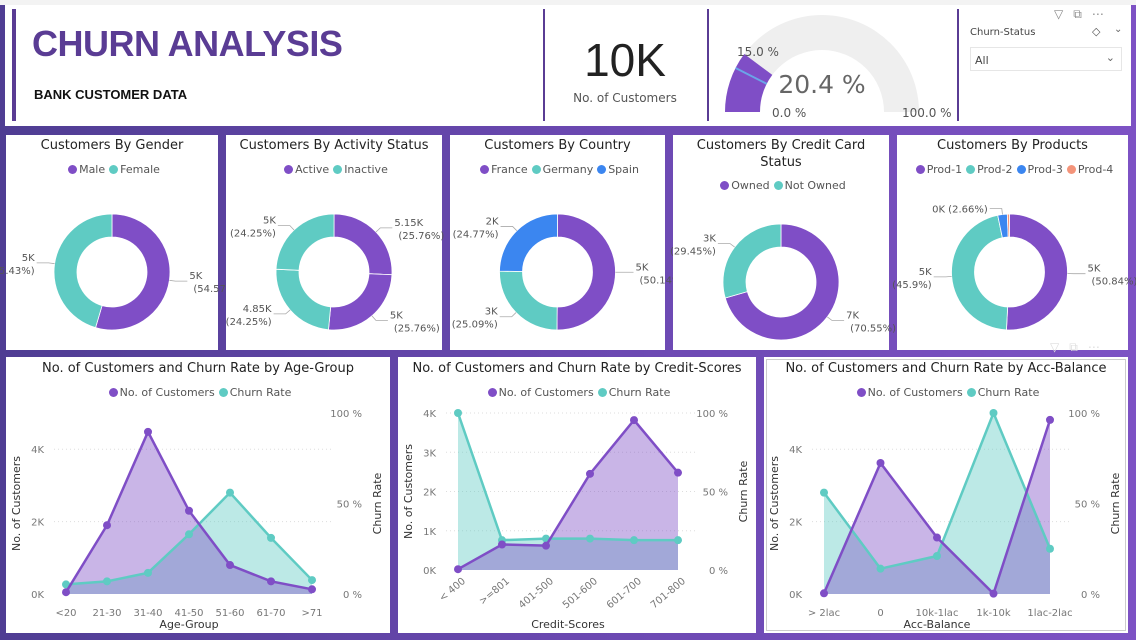 Image resolution: width=1136 pixels, height=640 pixels. Describe the element at coordinates (750, 185) in the screenshot. I see `legend-label: Owned` at that location.